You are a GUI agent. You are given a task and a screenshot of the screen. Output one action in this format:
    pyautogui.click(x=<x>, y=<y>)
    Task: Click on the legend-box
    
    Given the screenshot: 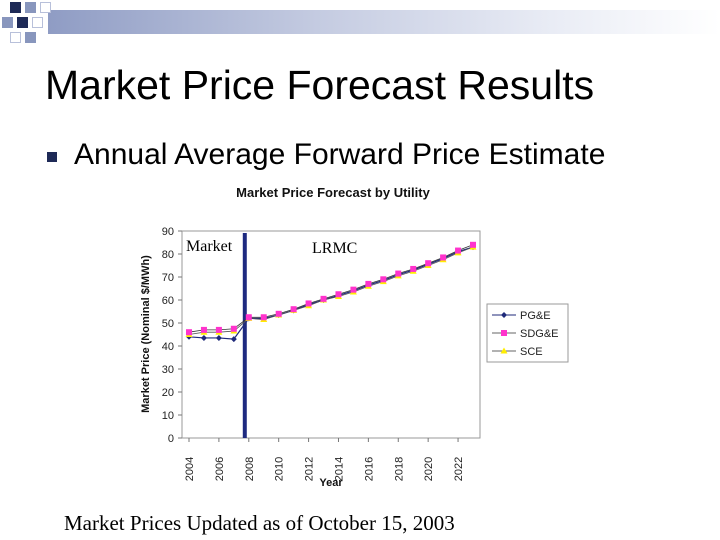 What is the action you would take?
    pyautogui.click(x=527, y=333)
    